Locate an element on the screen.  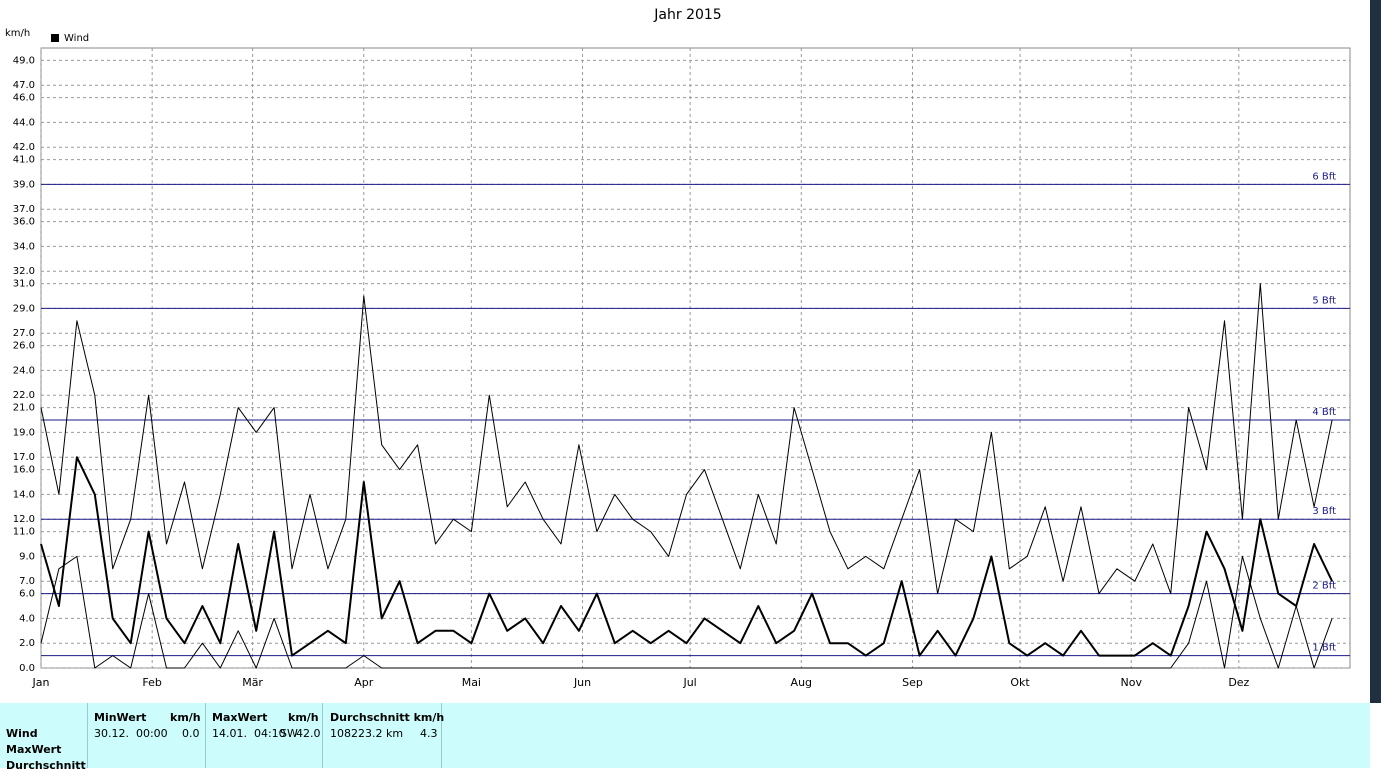
y-tick-label: 49.0 is located at coordinates (24, 60).